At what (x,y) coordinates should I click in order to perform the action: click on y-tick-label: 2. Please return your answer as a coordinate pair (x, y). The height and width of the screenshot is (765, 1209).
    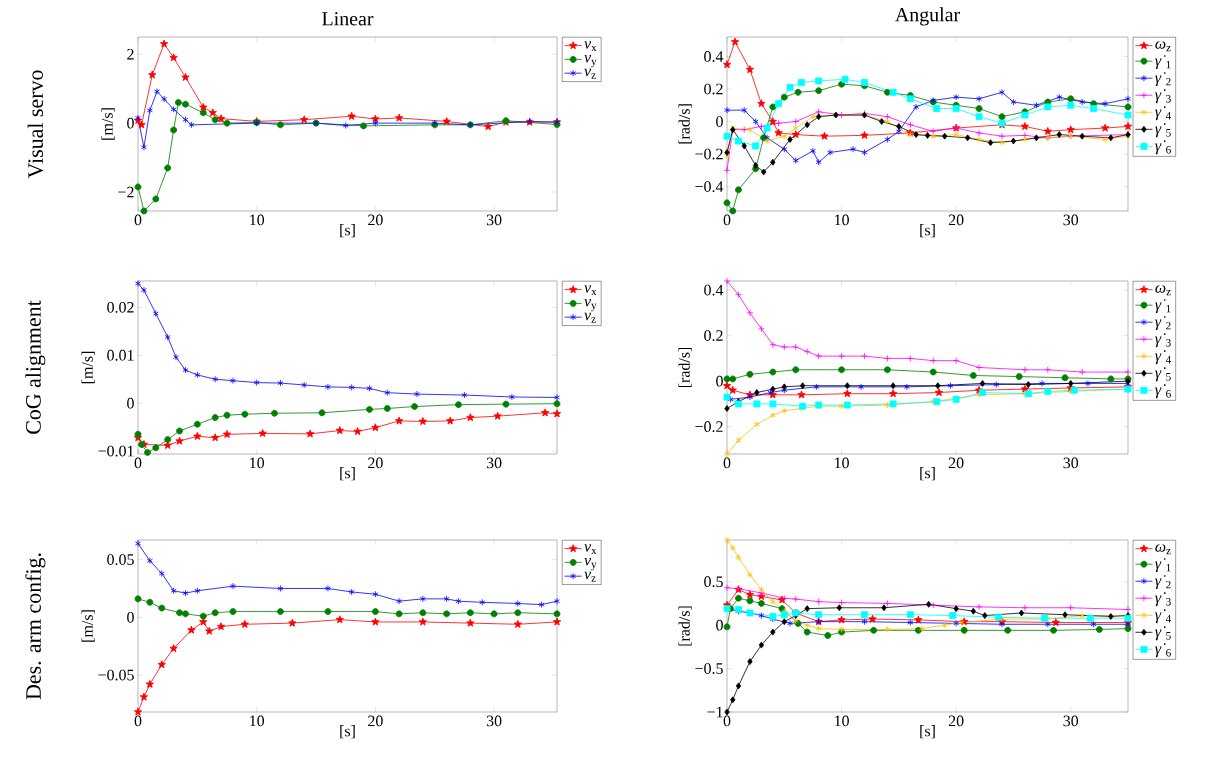
    Looking at the image, I should click on (130, 54).